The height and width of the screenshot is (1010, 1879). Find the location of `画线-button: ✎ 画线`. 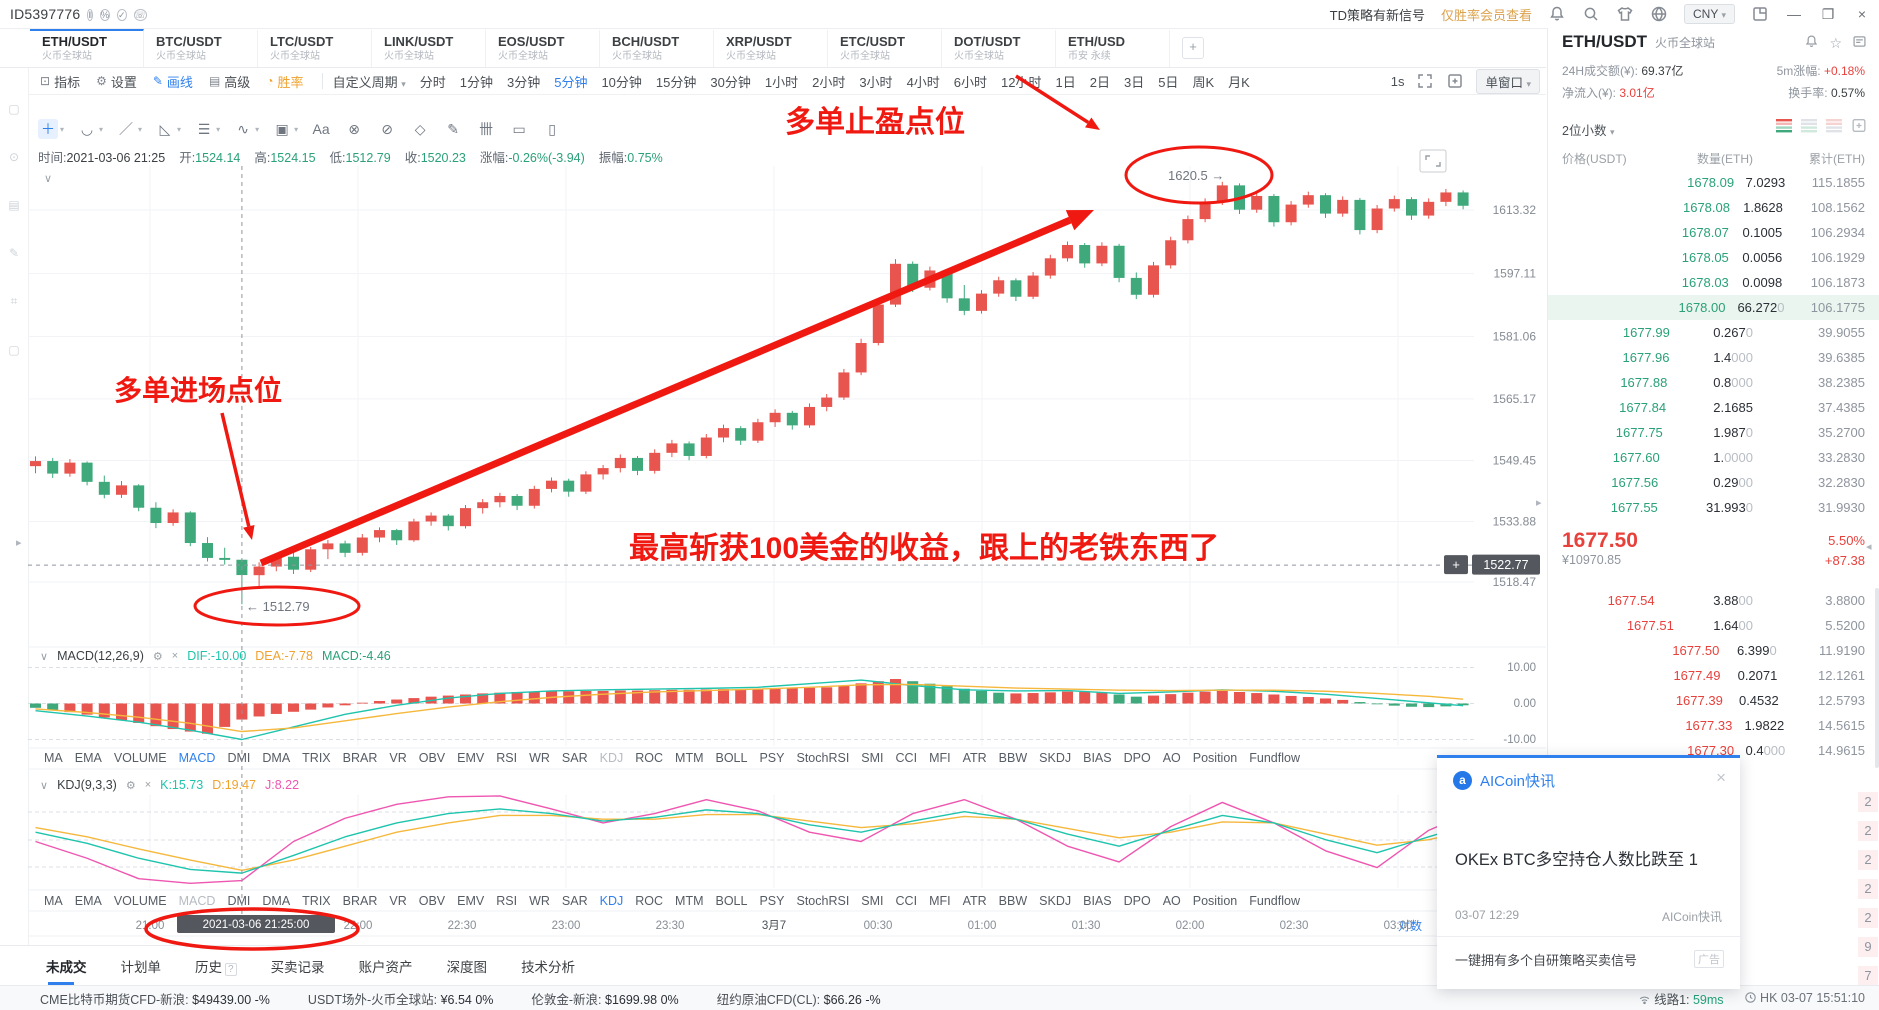

画线-button: ✎ 画线 is located at coordinates (172, 82).